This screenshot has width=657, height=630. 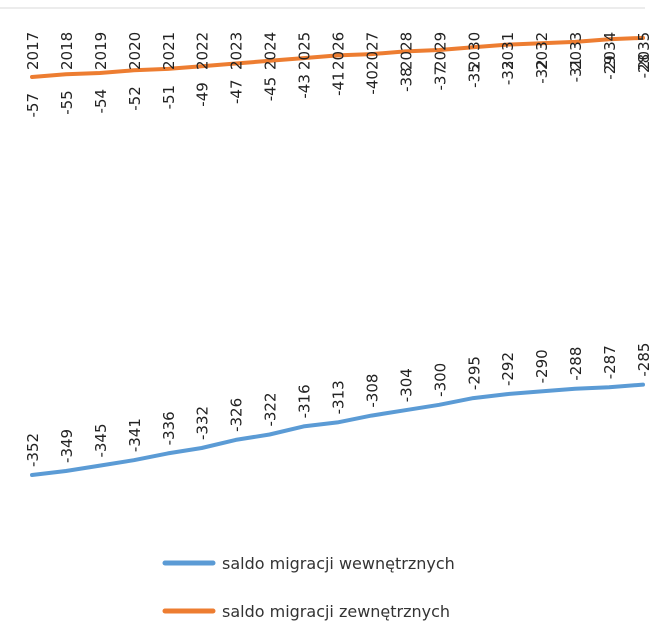 What do you see at coordinates (271, 51) in the screenshot?
I see `x-tick-label: 2024` at bounding box center [271, 51].